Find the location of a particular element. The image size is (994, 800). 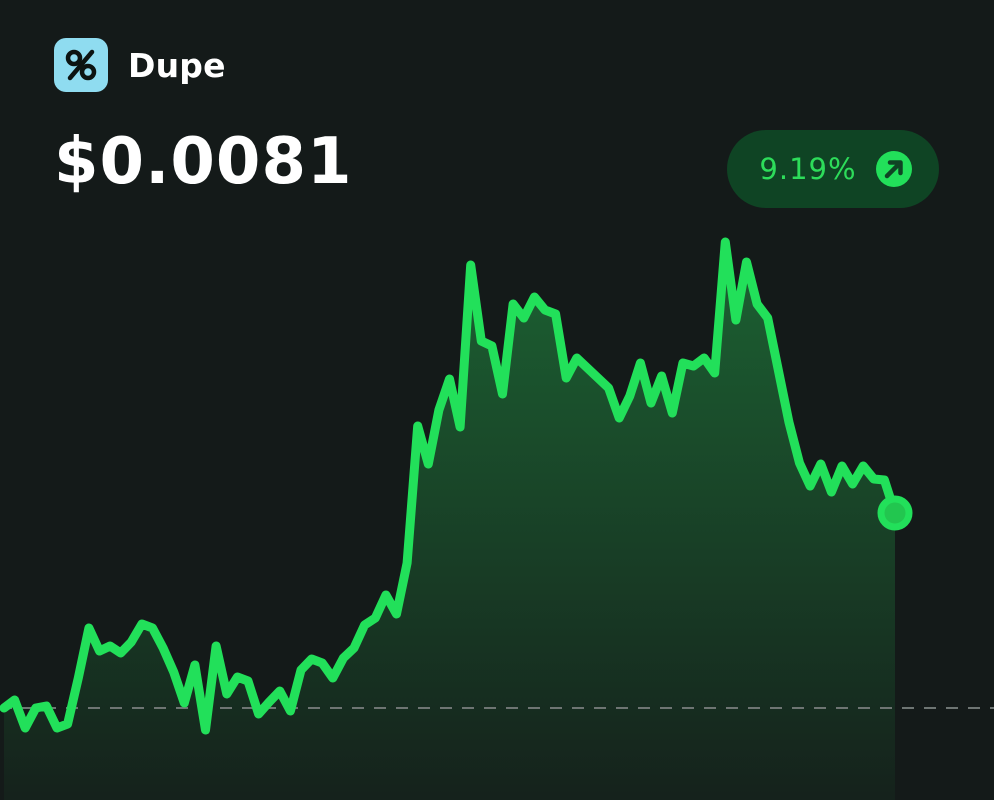

current-price: $0.0081 is located at coordinates (203, 162).